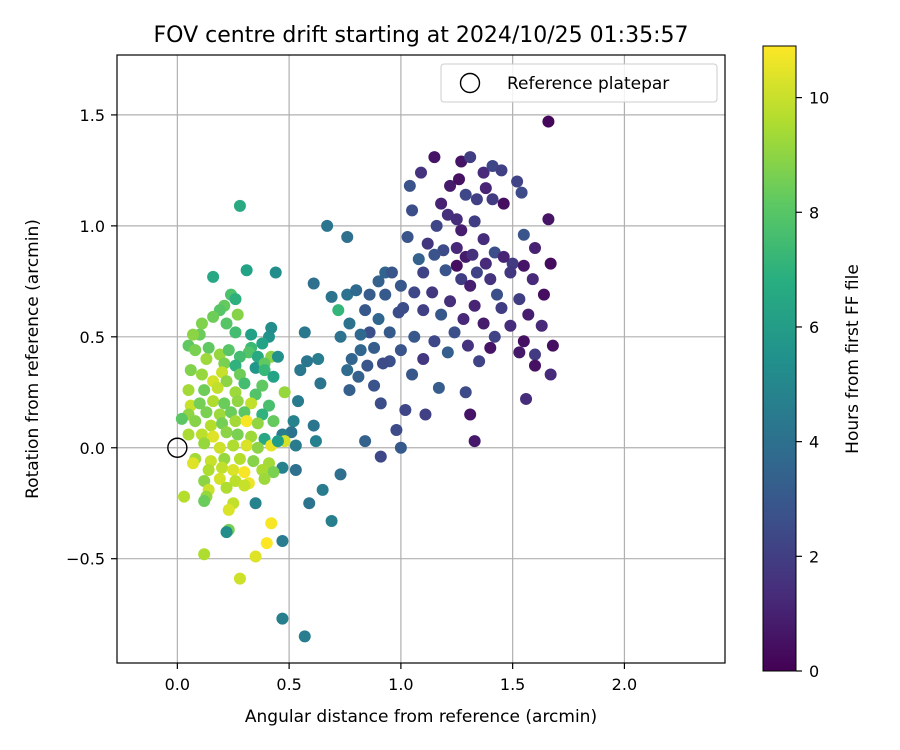 The image size is (900, 750). I want to click on x-axis-label: Angular distance from reference (arcmin), so click(421, 717).